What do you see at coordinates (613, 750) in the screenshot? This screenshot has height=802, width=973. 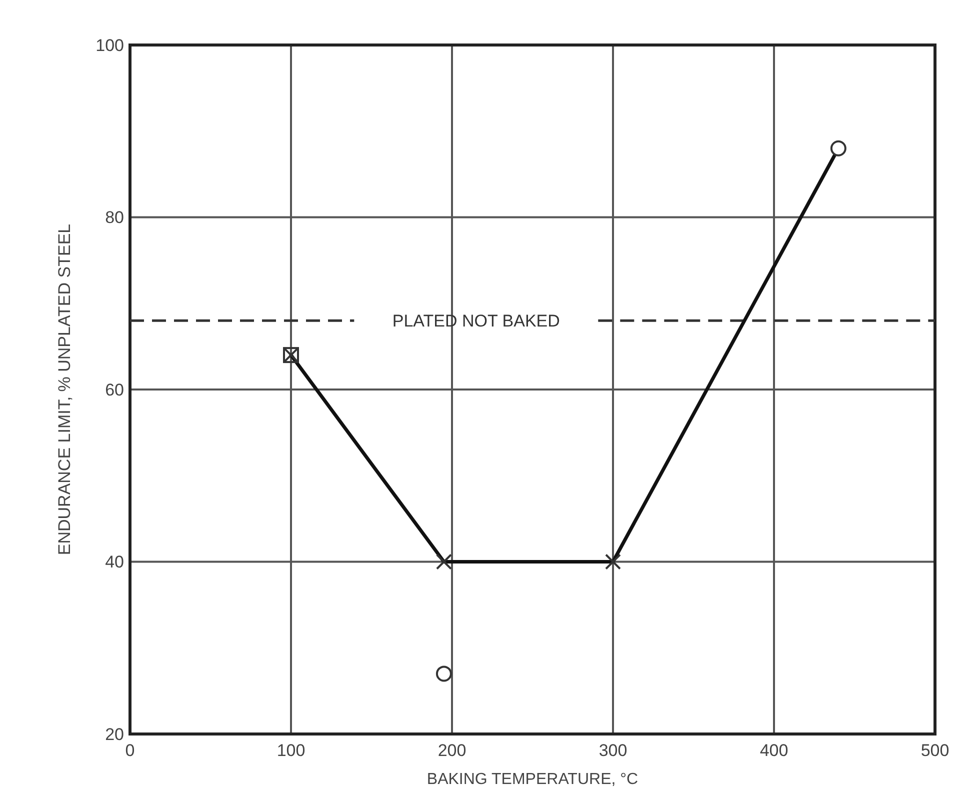 I see `x-tick-label: 300` at bounding box center [613, 750].